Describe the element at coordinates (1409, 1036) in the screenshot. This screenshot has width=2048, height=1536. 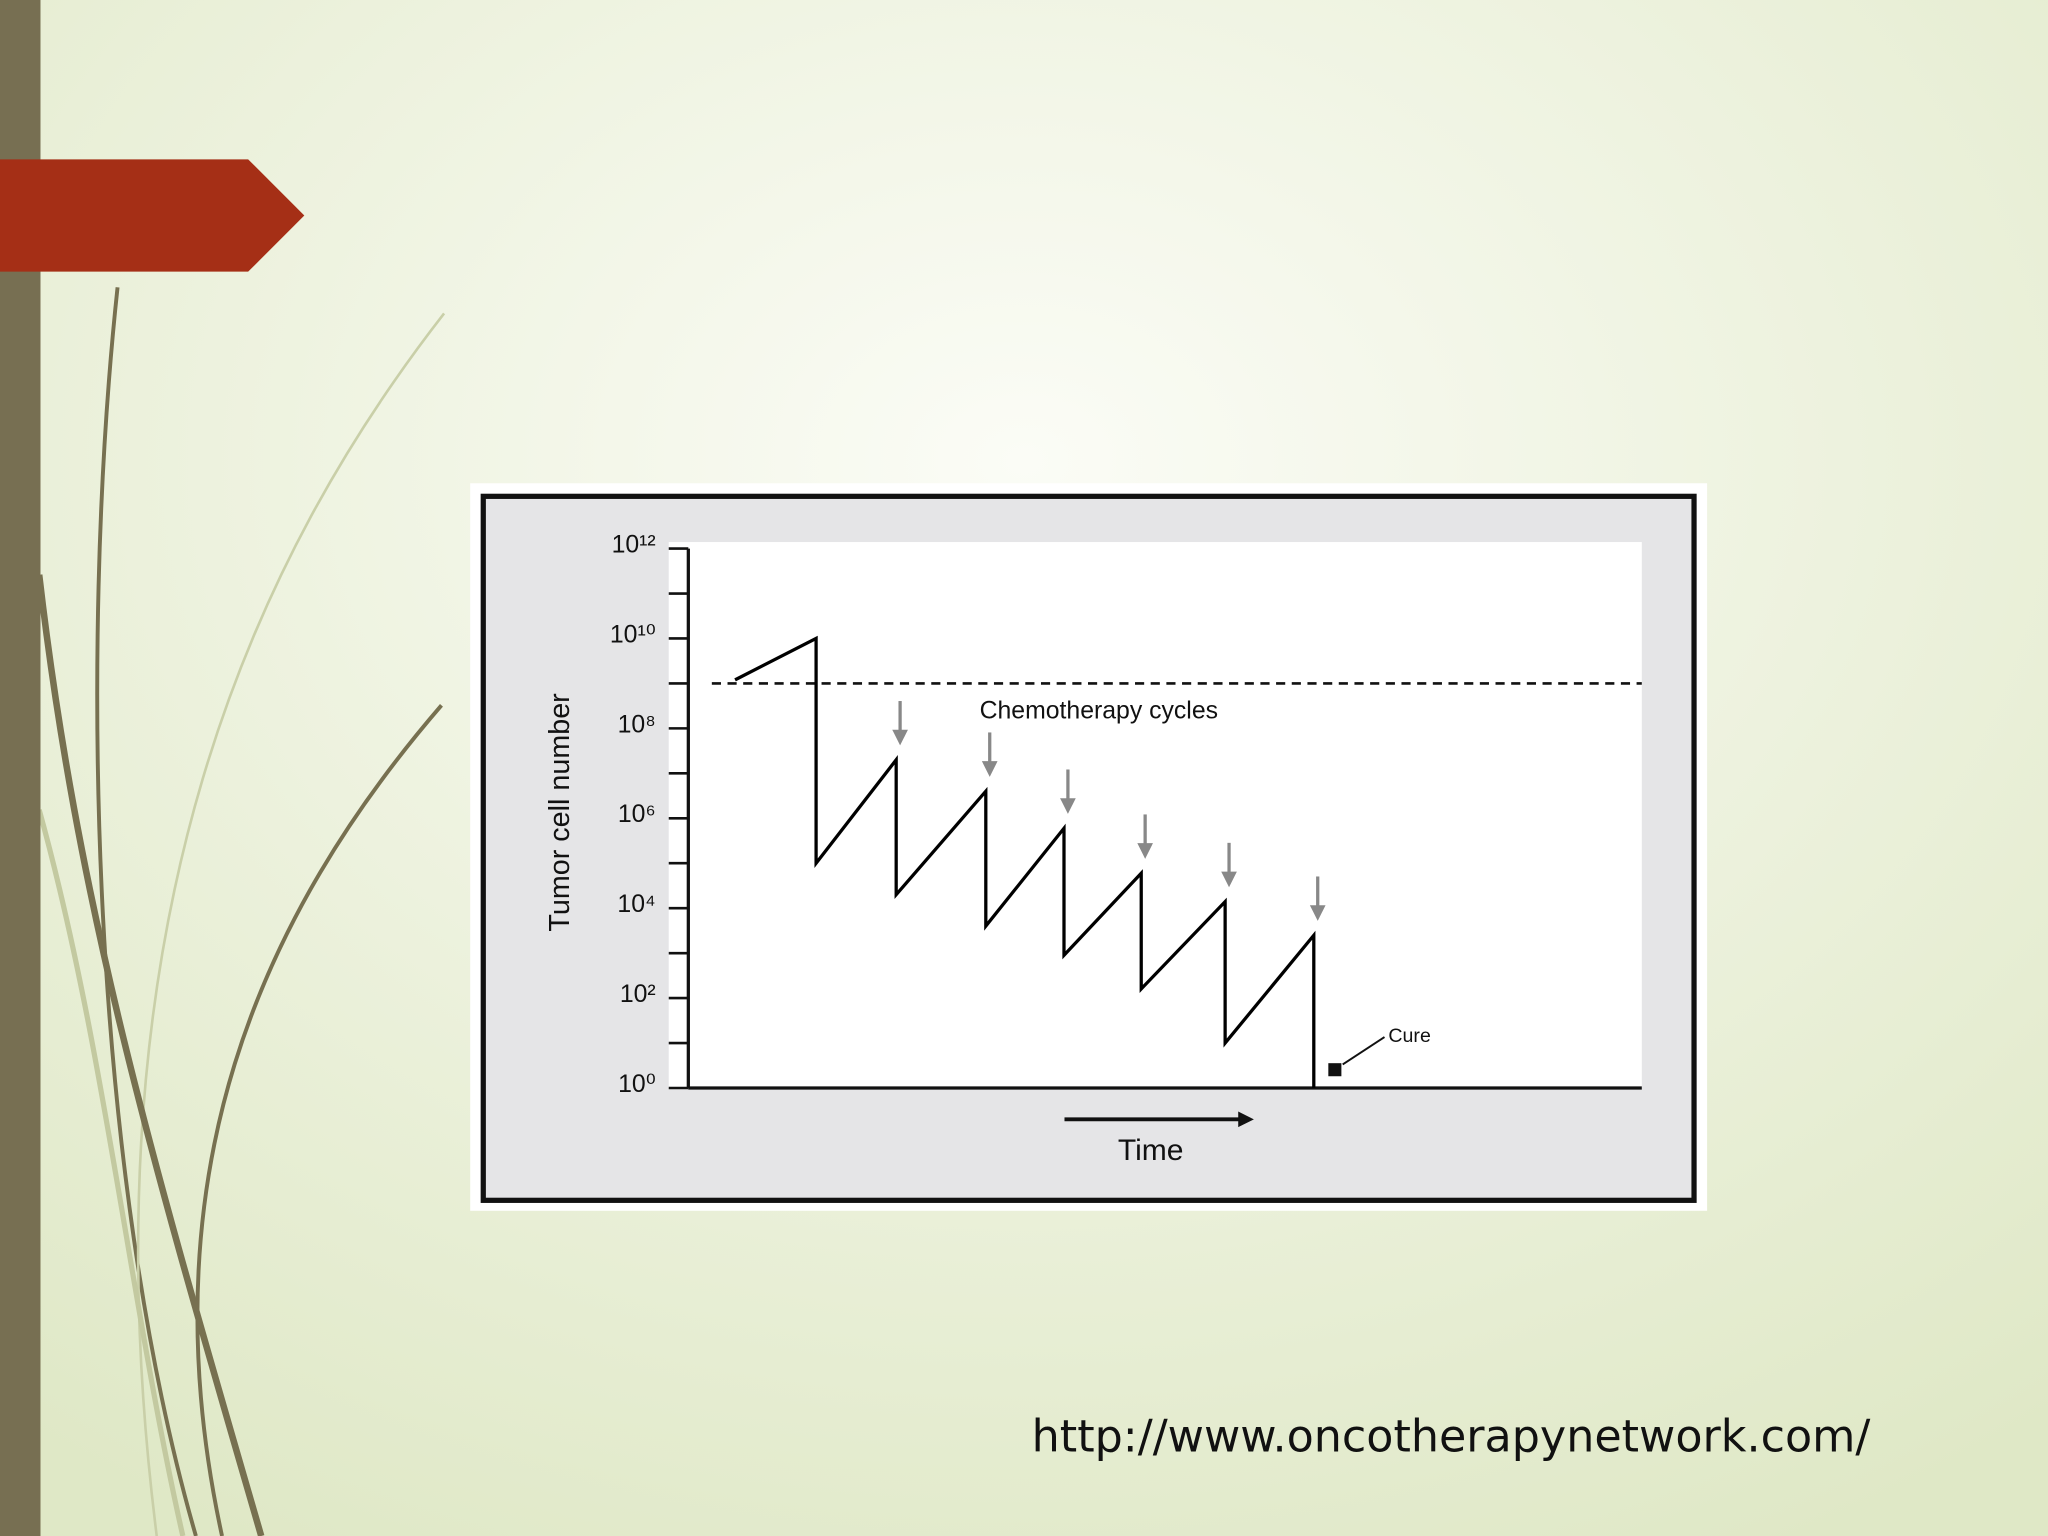
I see `cure-label: Cure` at that location.